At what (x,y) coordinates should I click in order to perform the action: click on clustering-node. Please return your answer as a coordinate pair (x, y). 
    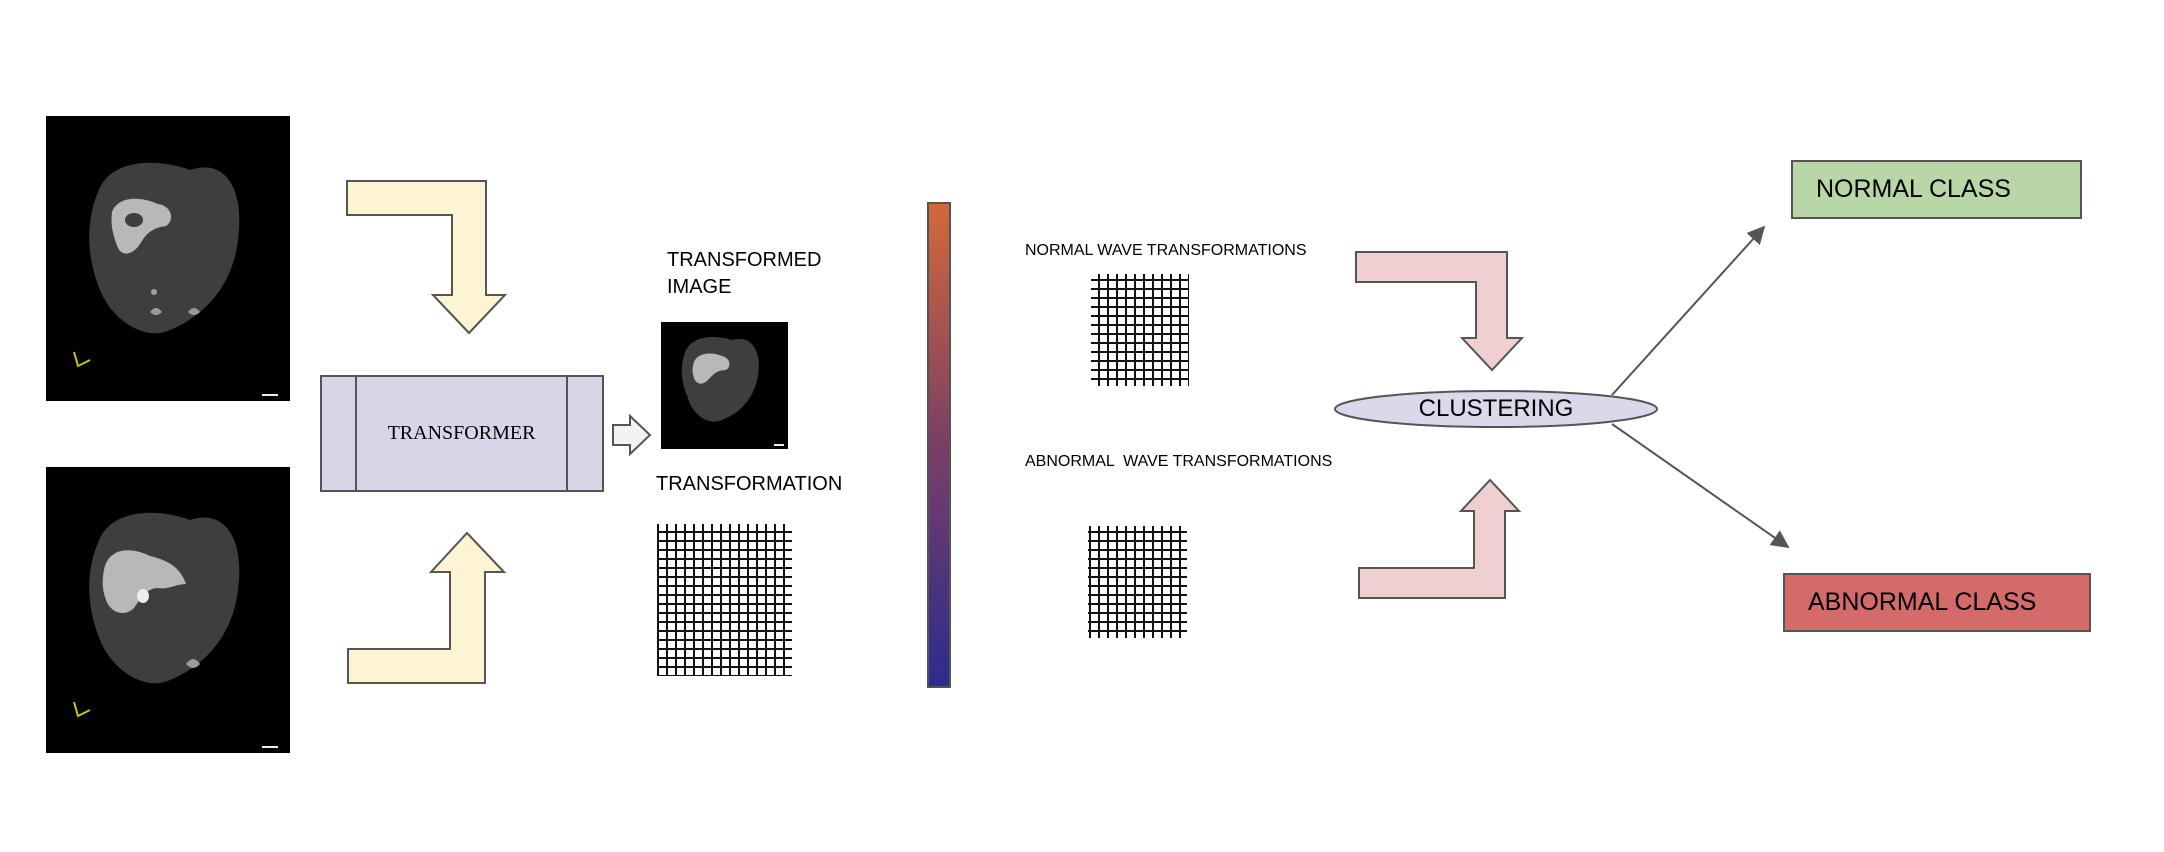
    Looking at the image, I should click on (1496, 409).